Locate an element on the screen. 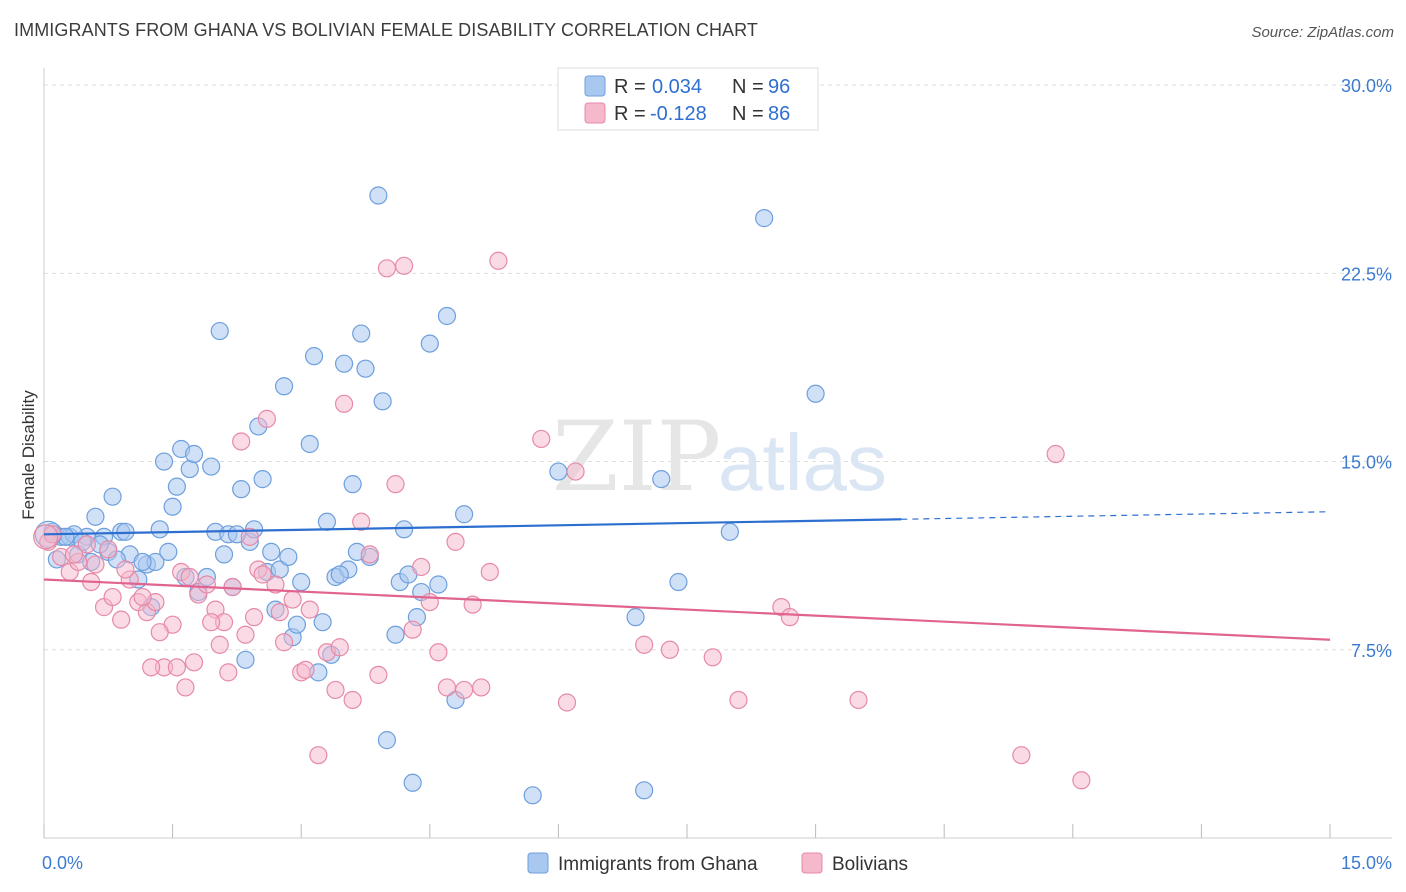  watermark-zip: ZIP is located at coordinates (636, 457).